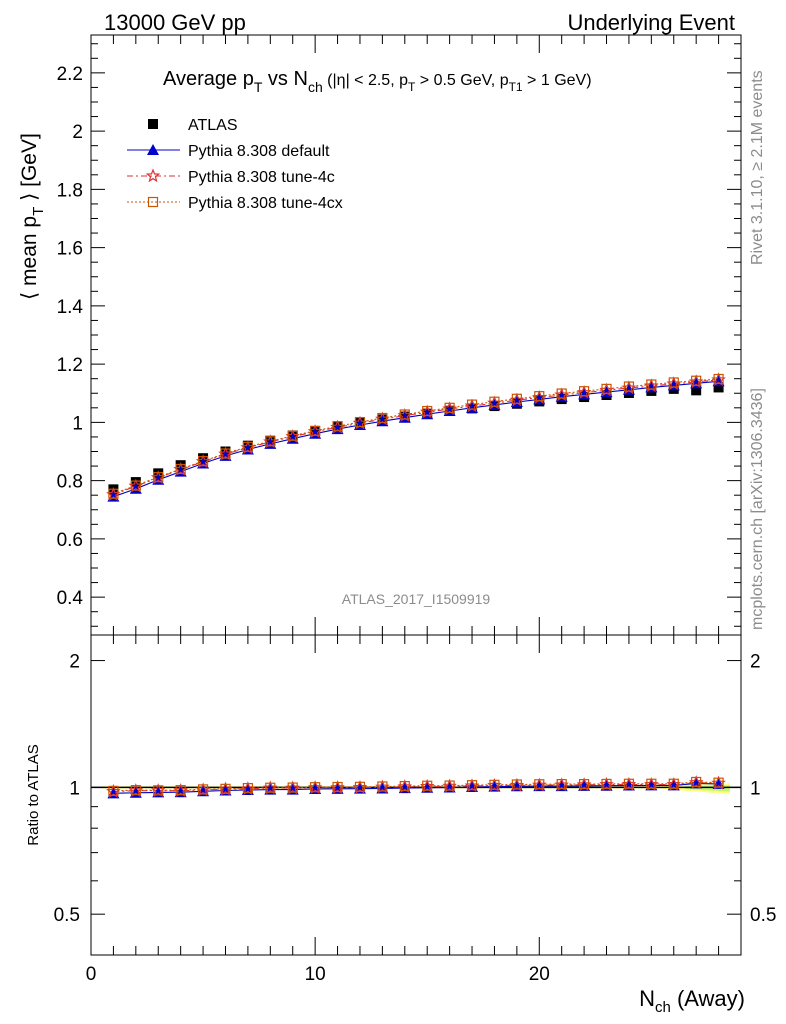 The width and height of the screenshot is (786, 1024). Describe the element at coordinates (70, 598) in the screenshot. I see `y-tick-label: 0.4` at that location.